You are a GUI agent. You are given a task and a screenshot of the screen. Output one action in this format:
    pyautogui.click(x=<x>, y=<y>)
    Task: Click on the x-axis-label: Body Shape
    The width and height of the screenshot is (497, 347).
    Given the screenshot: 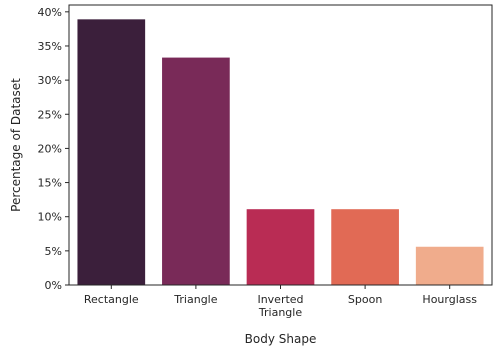 What is the action you would take?
    pyautogui.click(x=281, y=339)
    